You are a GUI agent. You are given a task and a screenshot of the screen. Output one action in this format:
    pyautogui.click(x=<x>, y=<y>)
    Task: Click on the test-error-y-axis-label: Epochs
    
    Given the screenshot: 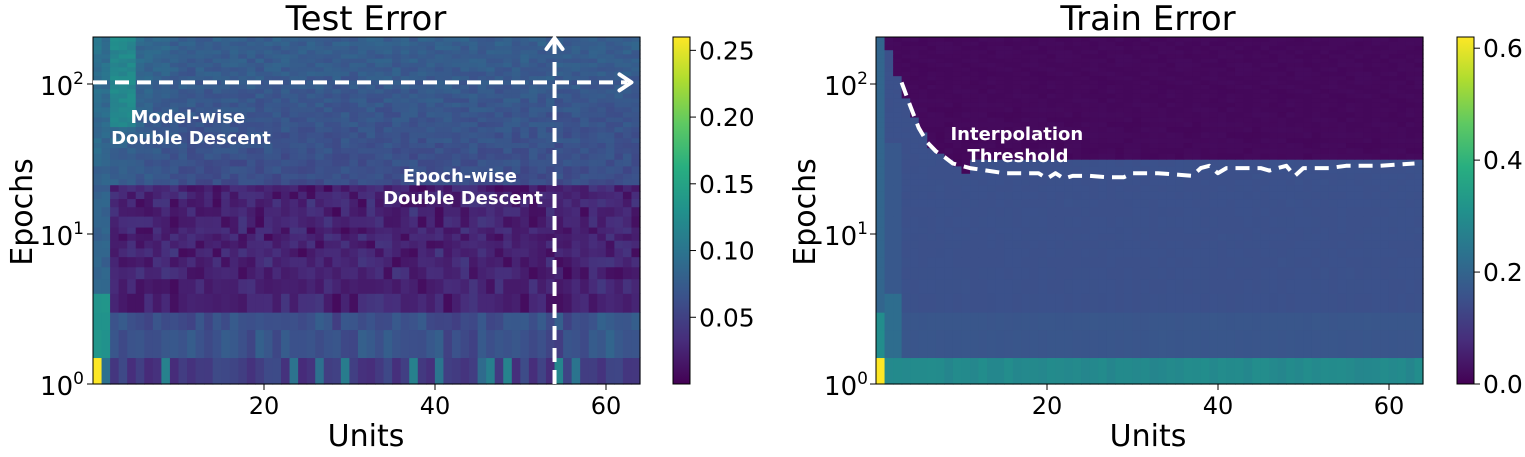 What is the action you would take?
    pyautogui.click(x=22, y=212)
    